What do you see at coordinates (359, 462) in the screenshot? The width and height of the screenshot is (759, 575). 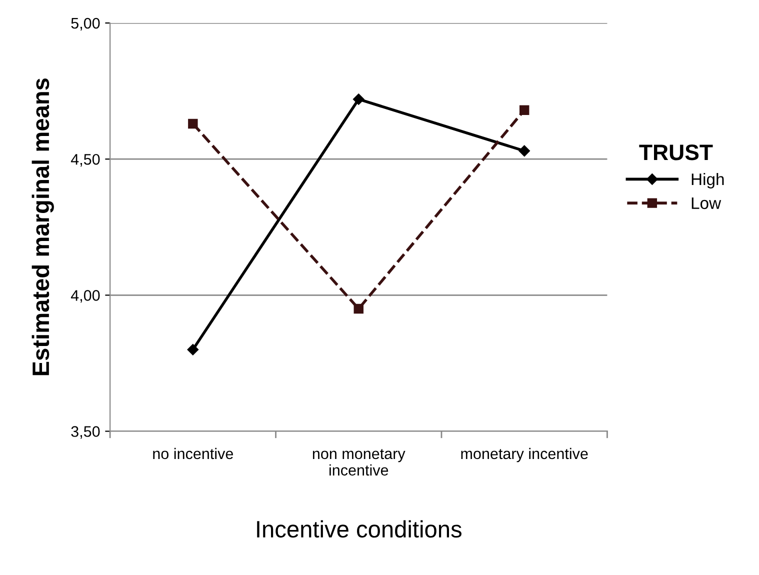 I see `x-tick-label: non monetary incentive` at bounding box center [359, 462].